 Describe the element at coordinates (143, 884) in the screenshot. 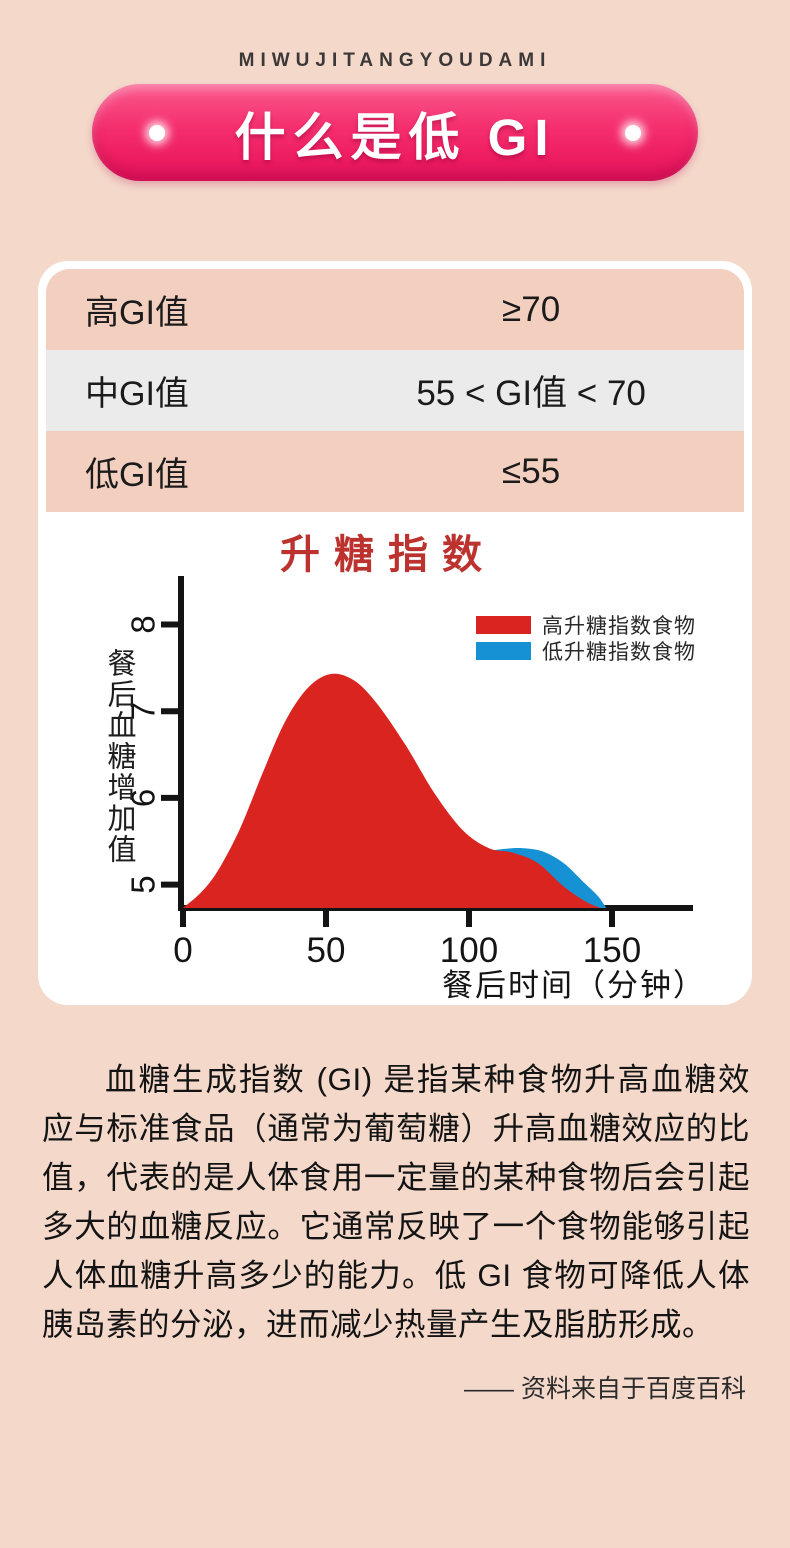

I see `y-tick-label: 5` at that location.